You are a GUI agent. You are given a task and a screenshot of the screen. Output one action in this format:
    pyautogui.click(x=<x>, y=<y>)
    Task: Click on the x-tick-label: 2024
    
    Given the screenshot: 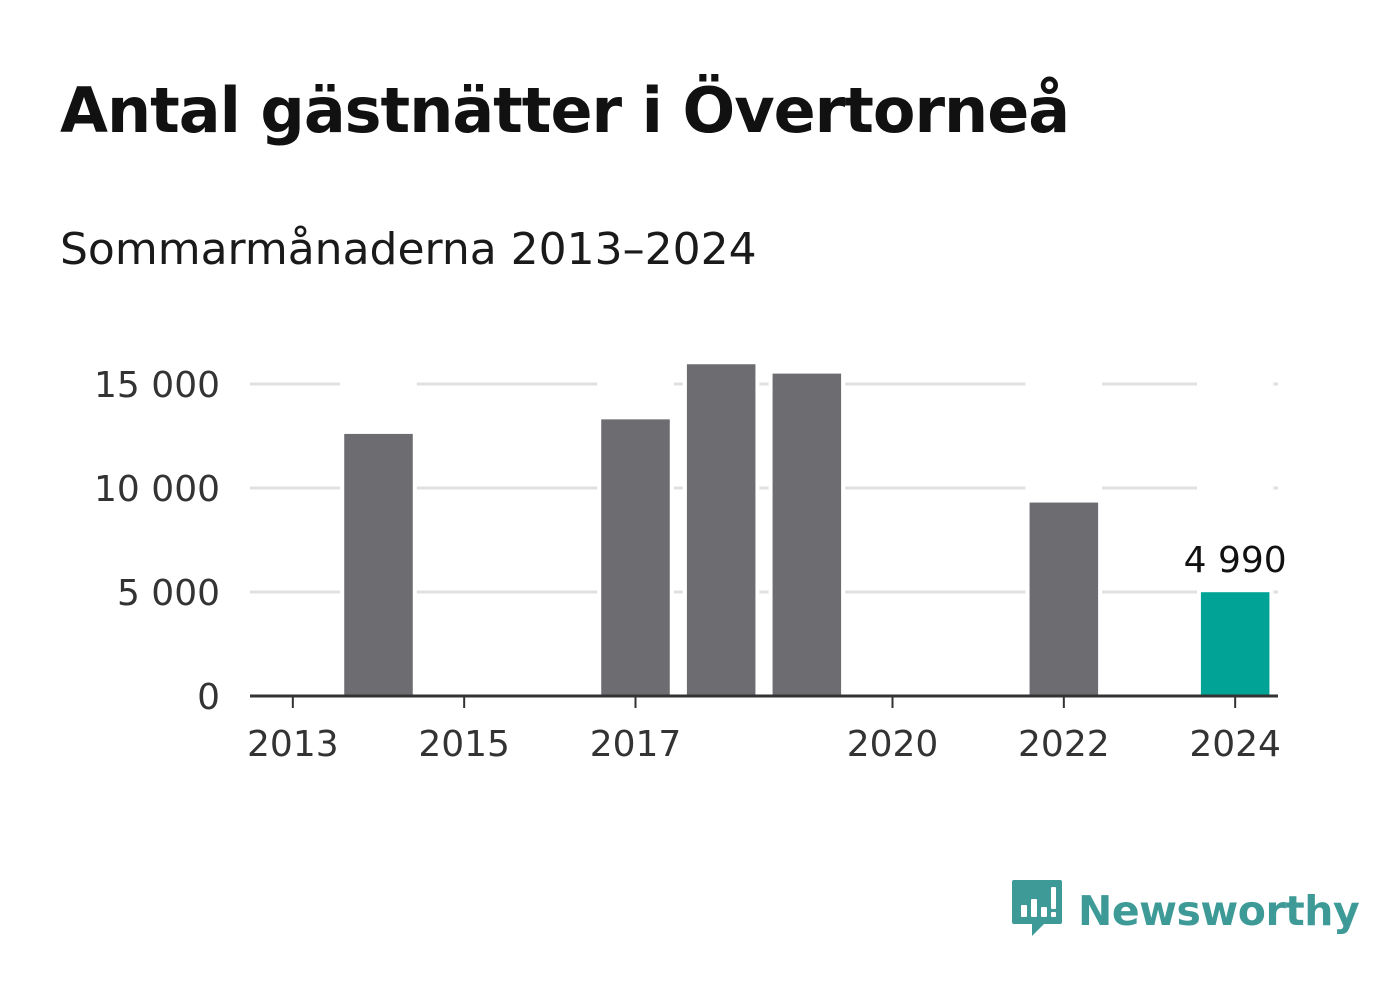 What is the action you would take?
    pyautogui.click(x=1235, y=744)
    